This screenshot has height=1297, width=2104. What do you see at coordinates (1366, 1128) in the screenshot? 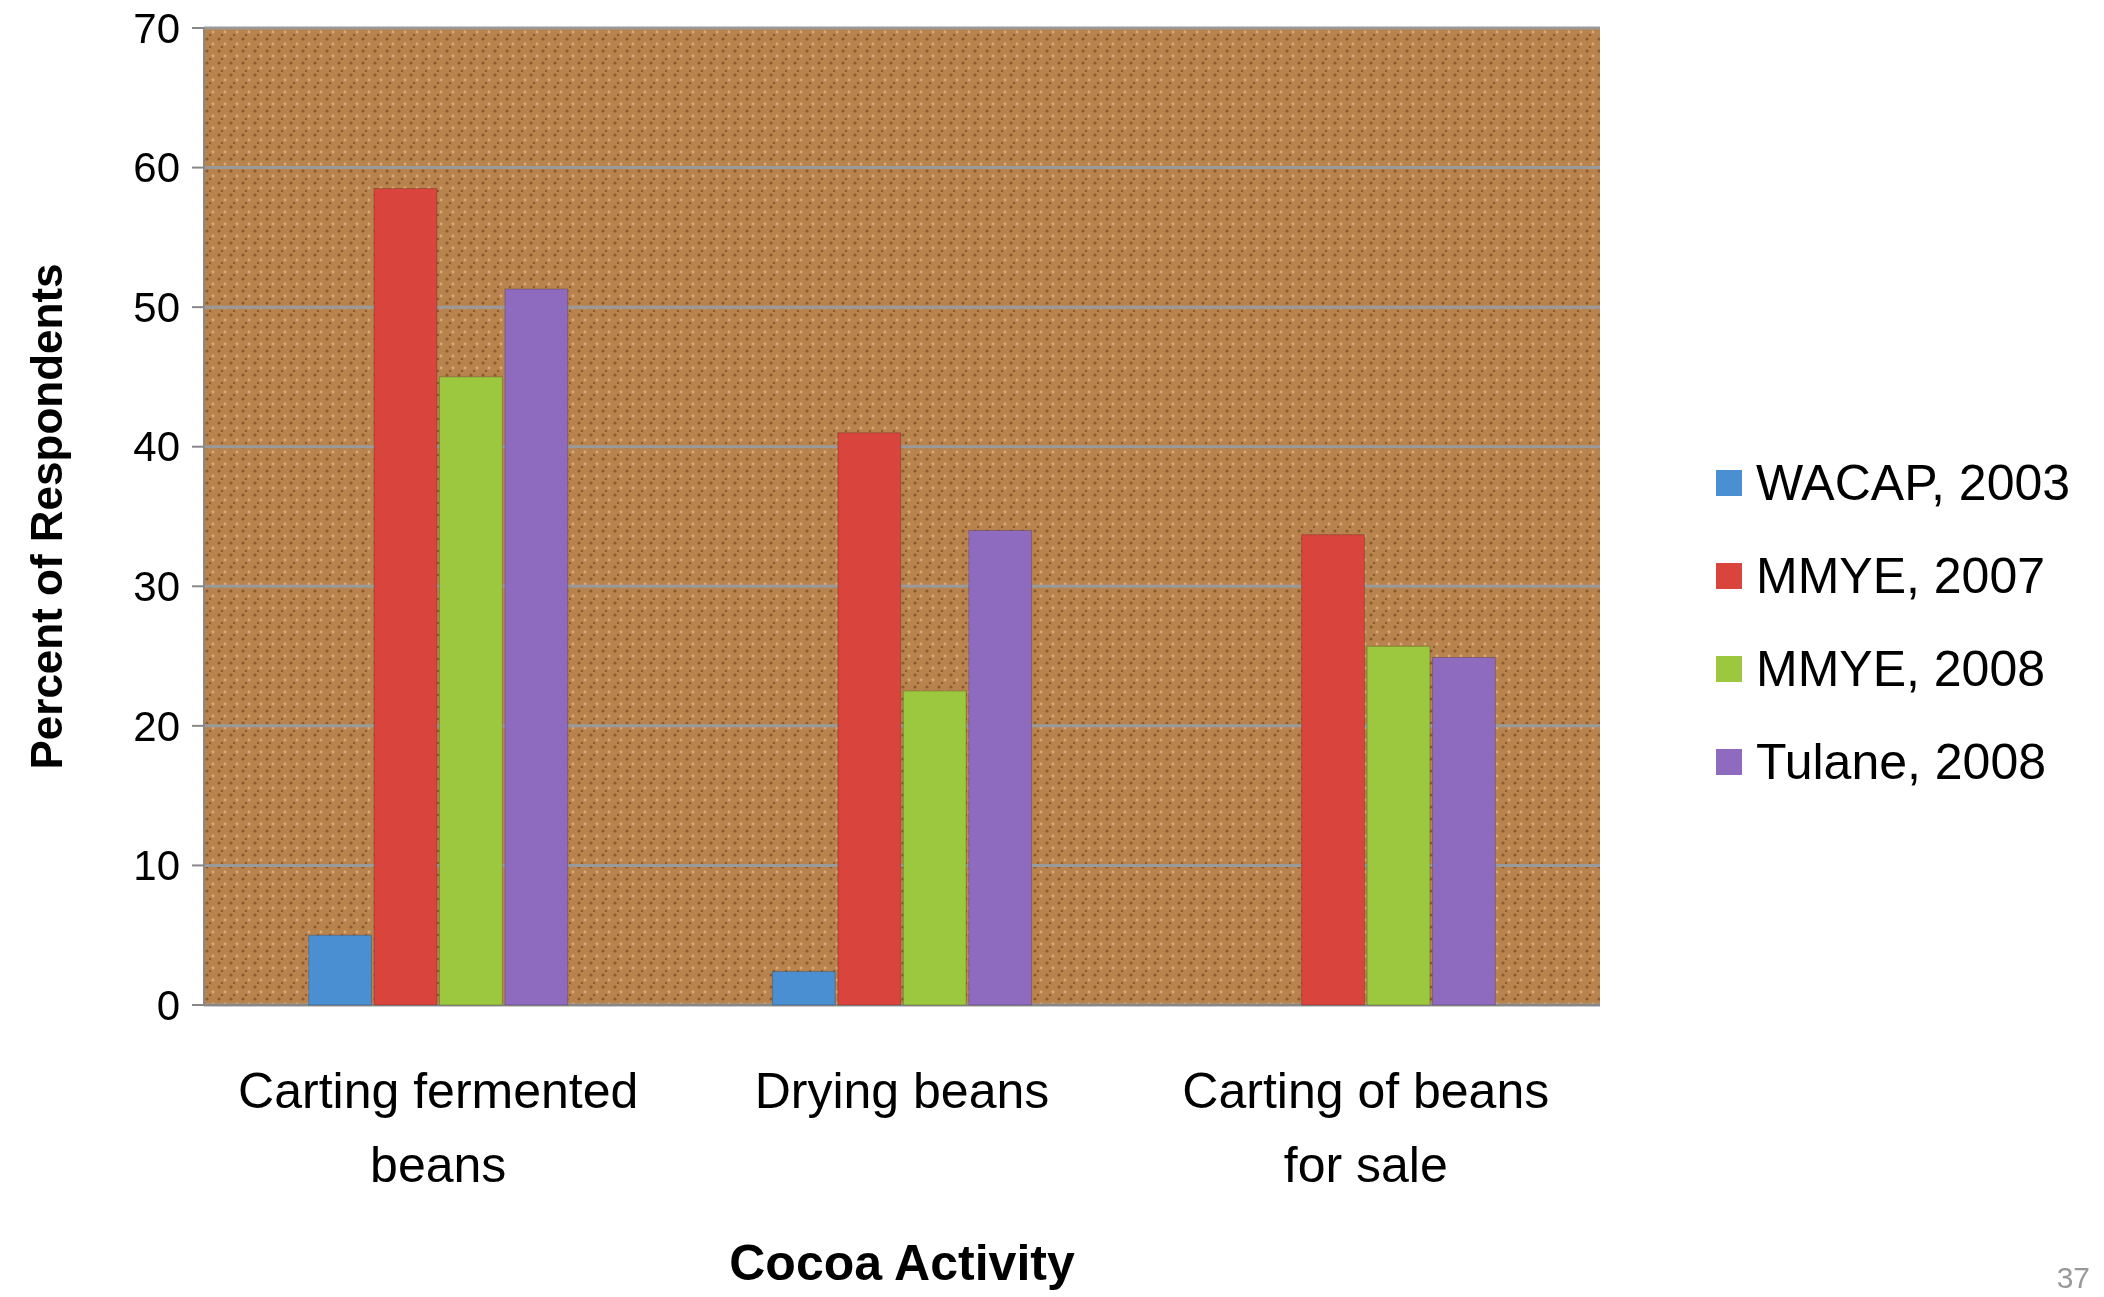
I see `x-tick-label: Carting of beans for sale` at bounding box center [1366, 1128].